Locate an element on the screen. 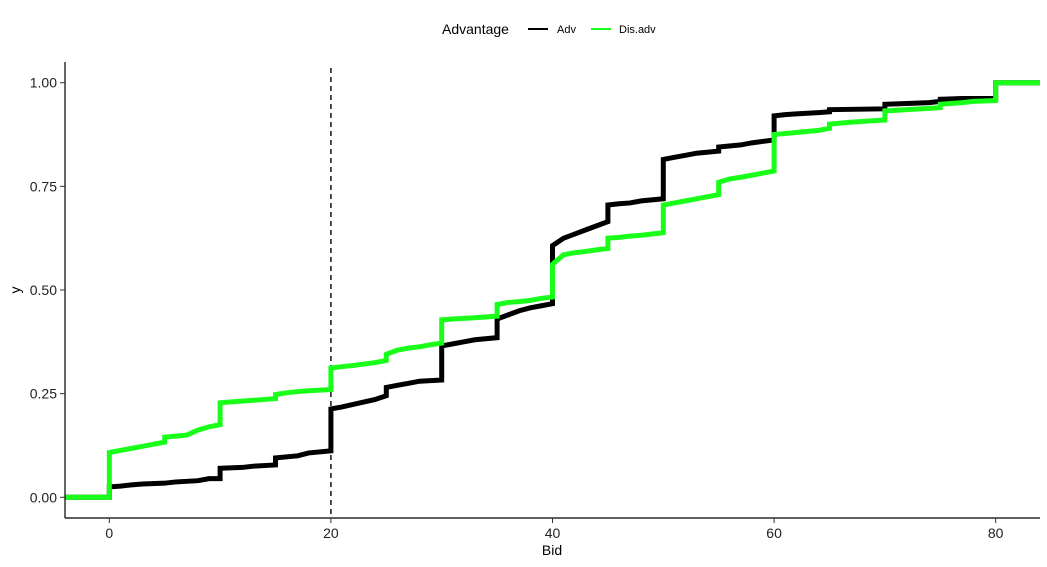 This screenshot has height=567, width=1047. y-tick-label: 1.00 is located at coordinates (43, 83).